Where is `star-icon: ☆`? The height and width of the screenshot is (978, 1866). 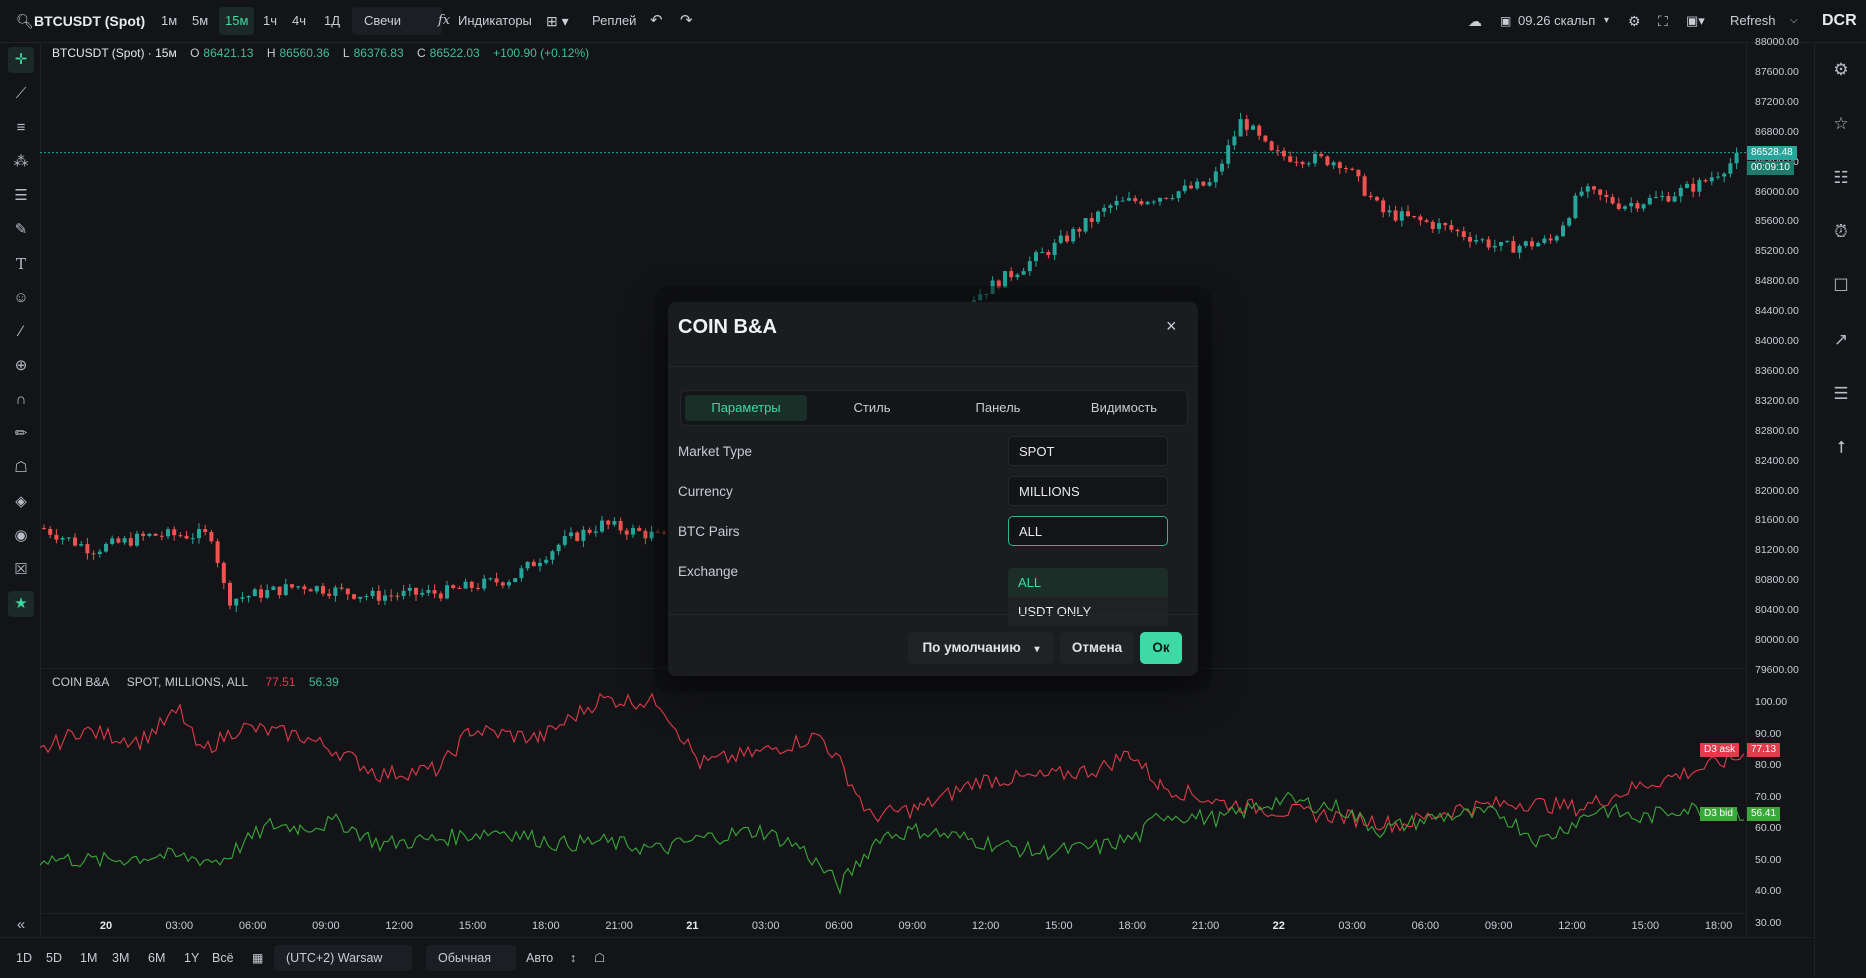
star-icon: ☆ is located at coordinates (1841, 123).